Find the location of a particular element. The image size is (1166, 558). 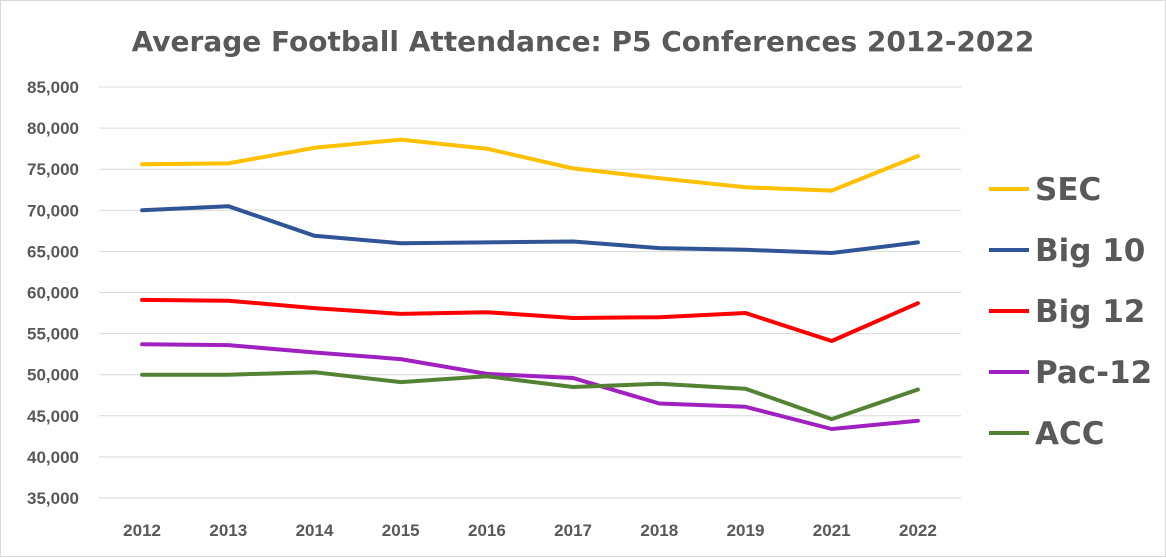

legend: SEC Big 10 Big 12 Pac-12 ACC is located at coordinates (1070, 312).